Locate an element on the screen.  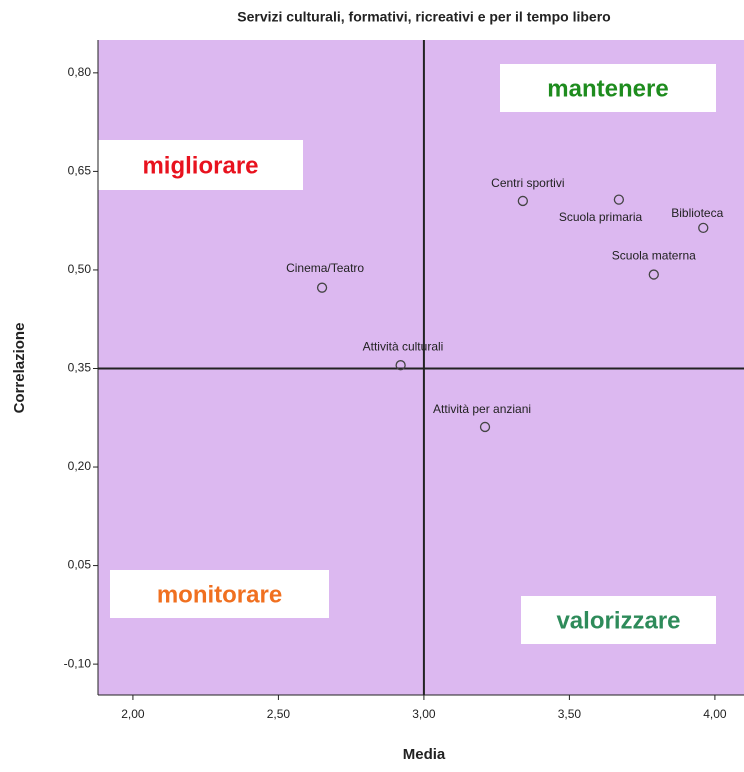
point-label: Cinema/Teatro is located at coordinates (325, 268).